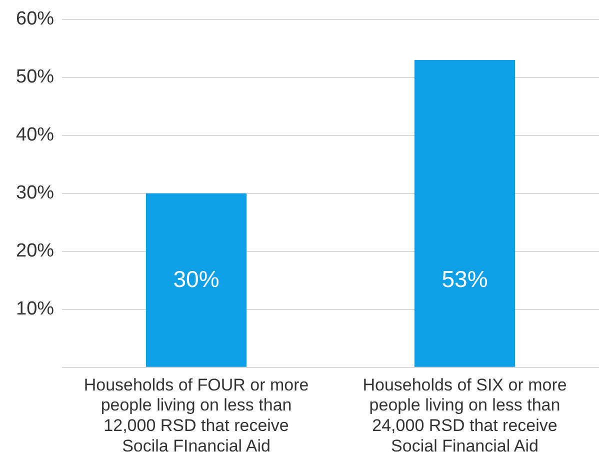  What do you see at coordinates (196, 279) in the screenshot?
I see `data-label: 30%` at bounding box center [196, 279].